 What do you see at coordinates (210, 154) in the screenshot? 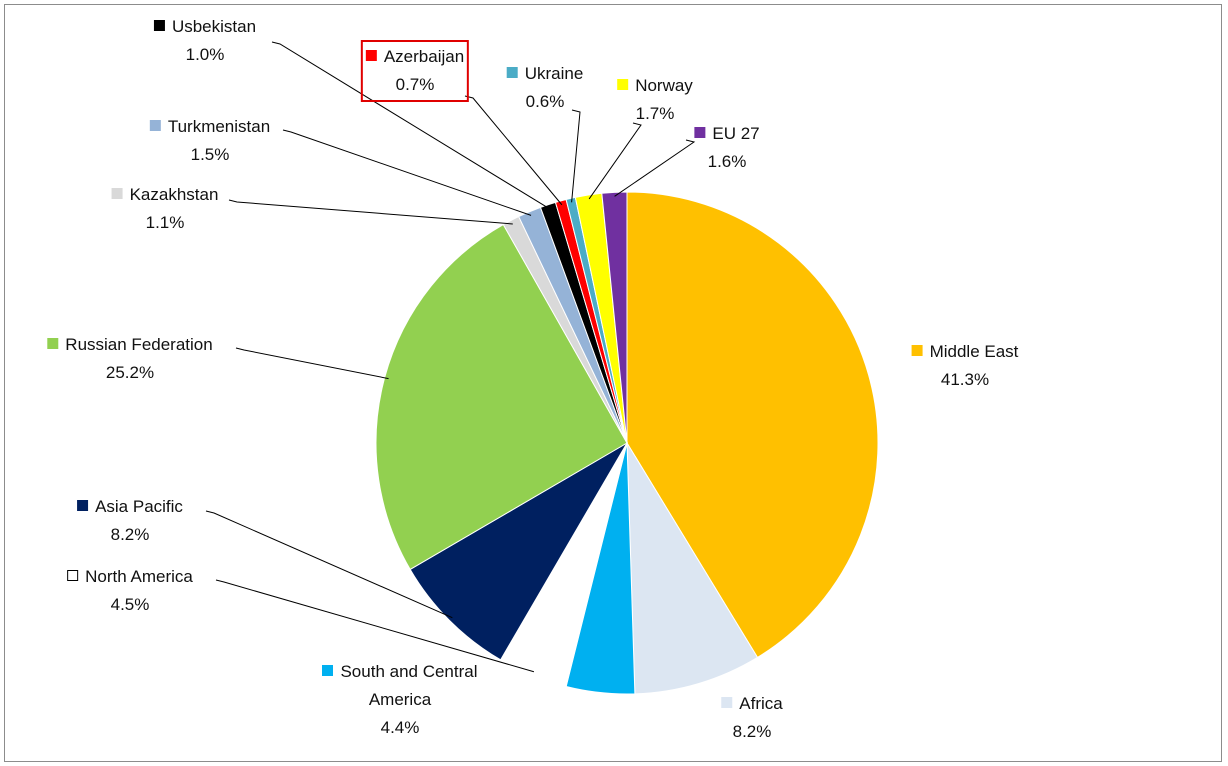
I see `value-label: 1.5%` at bounding box center [210, 154].